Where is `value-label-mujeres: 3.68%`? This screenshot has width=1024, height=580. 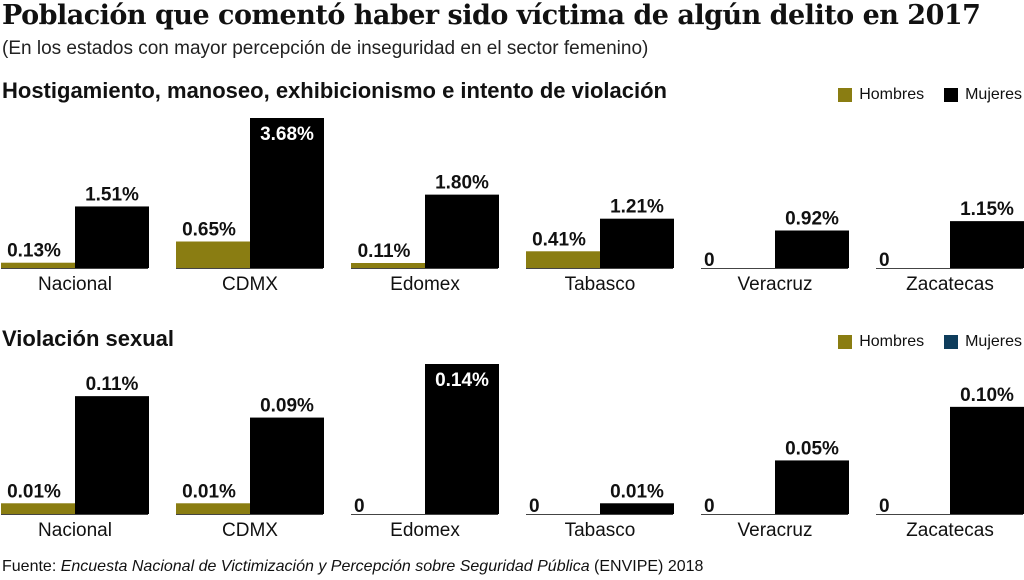
value-label-mujeres: 3.68% is located at coordinates (287, 134).